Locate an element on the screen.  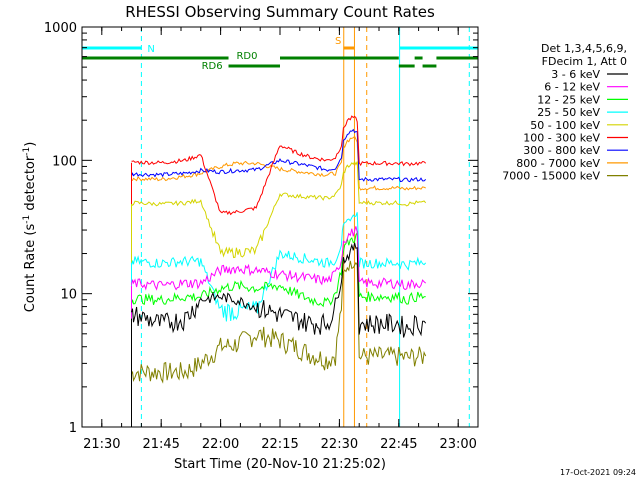
legend-header-0: Det 1,3,4,5,6,9, is located at coordinates (584, 48).